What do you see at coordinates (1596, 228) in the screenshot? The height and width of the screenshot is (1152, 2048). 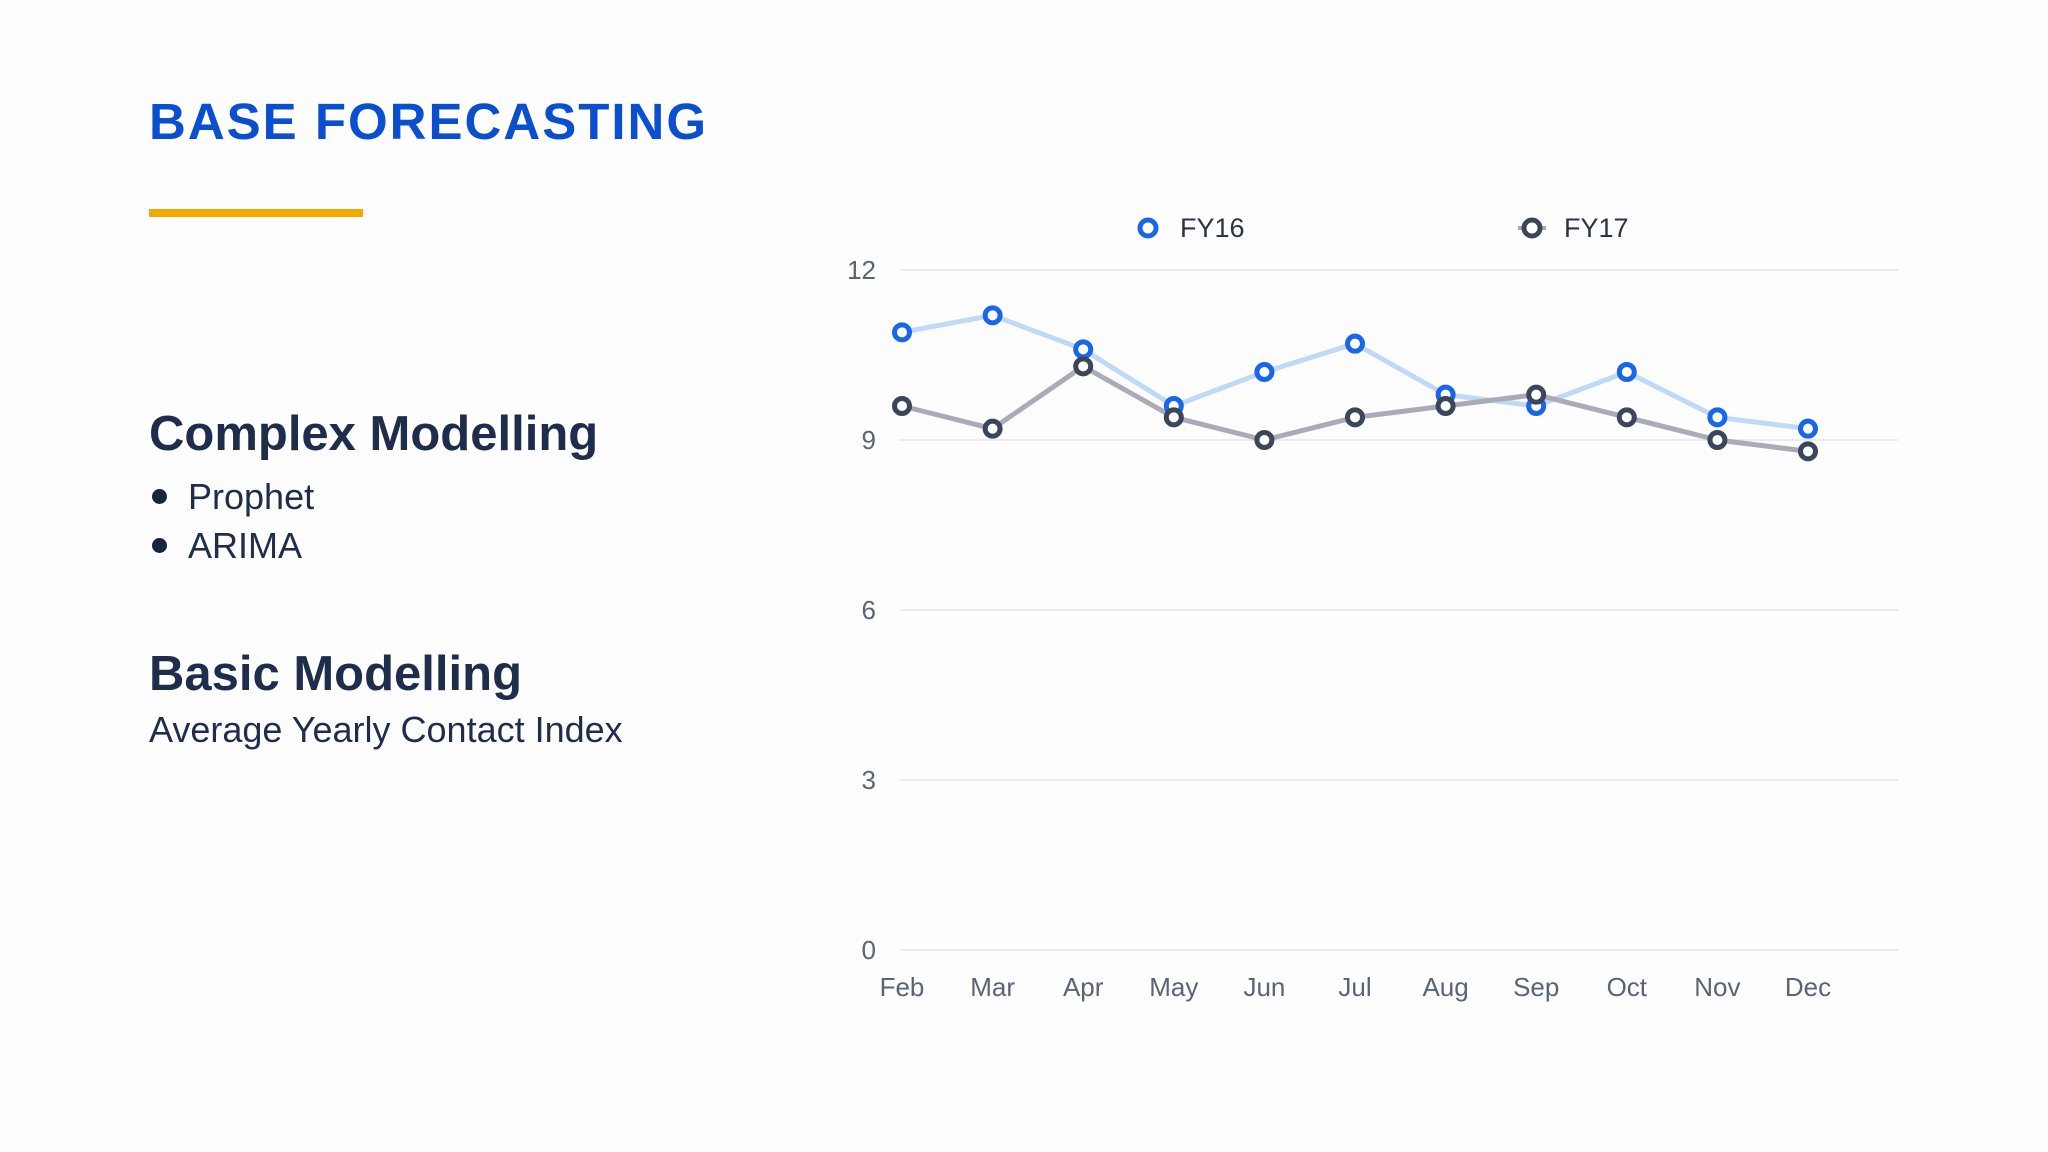 I see `legend-label-fy17: FY17` at bounding box center [1596, 228].